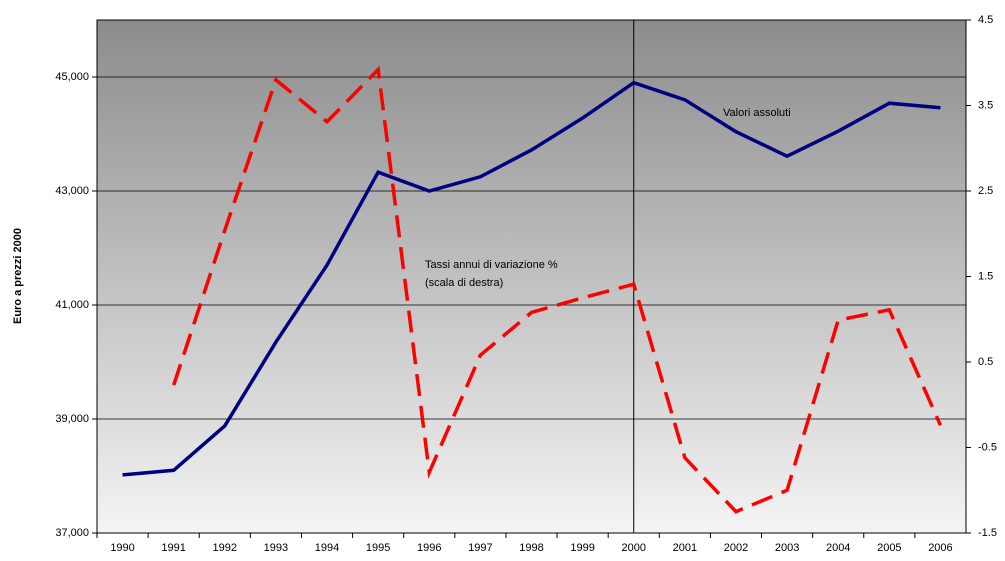 This screenshot has width=1005, height=561. Describe the element at coordinates (757, 113) in the screenshot. I see `annotation: Valori assoluti` at that location.